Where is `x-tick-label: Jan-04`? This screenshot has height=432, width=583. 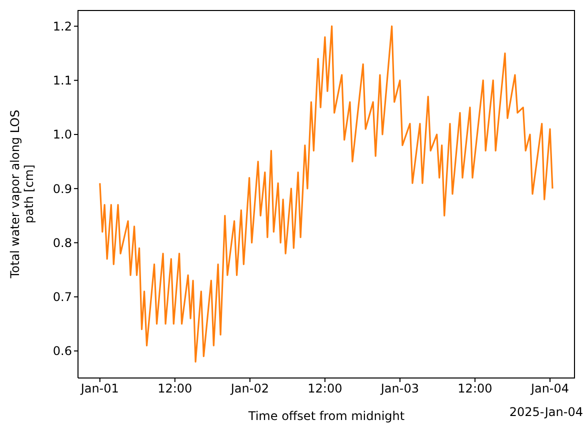
x-tick-label: Jan-04 is located at coordinates (550, 389).